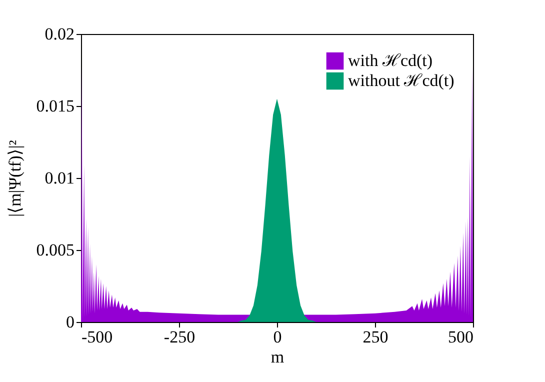 This screenshot has width=545, height=382. What do you see at coordinates (375, 337) in the screenshot?
I see `x-tick-label: 250` at bounding box center [375, 337].